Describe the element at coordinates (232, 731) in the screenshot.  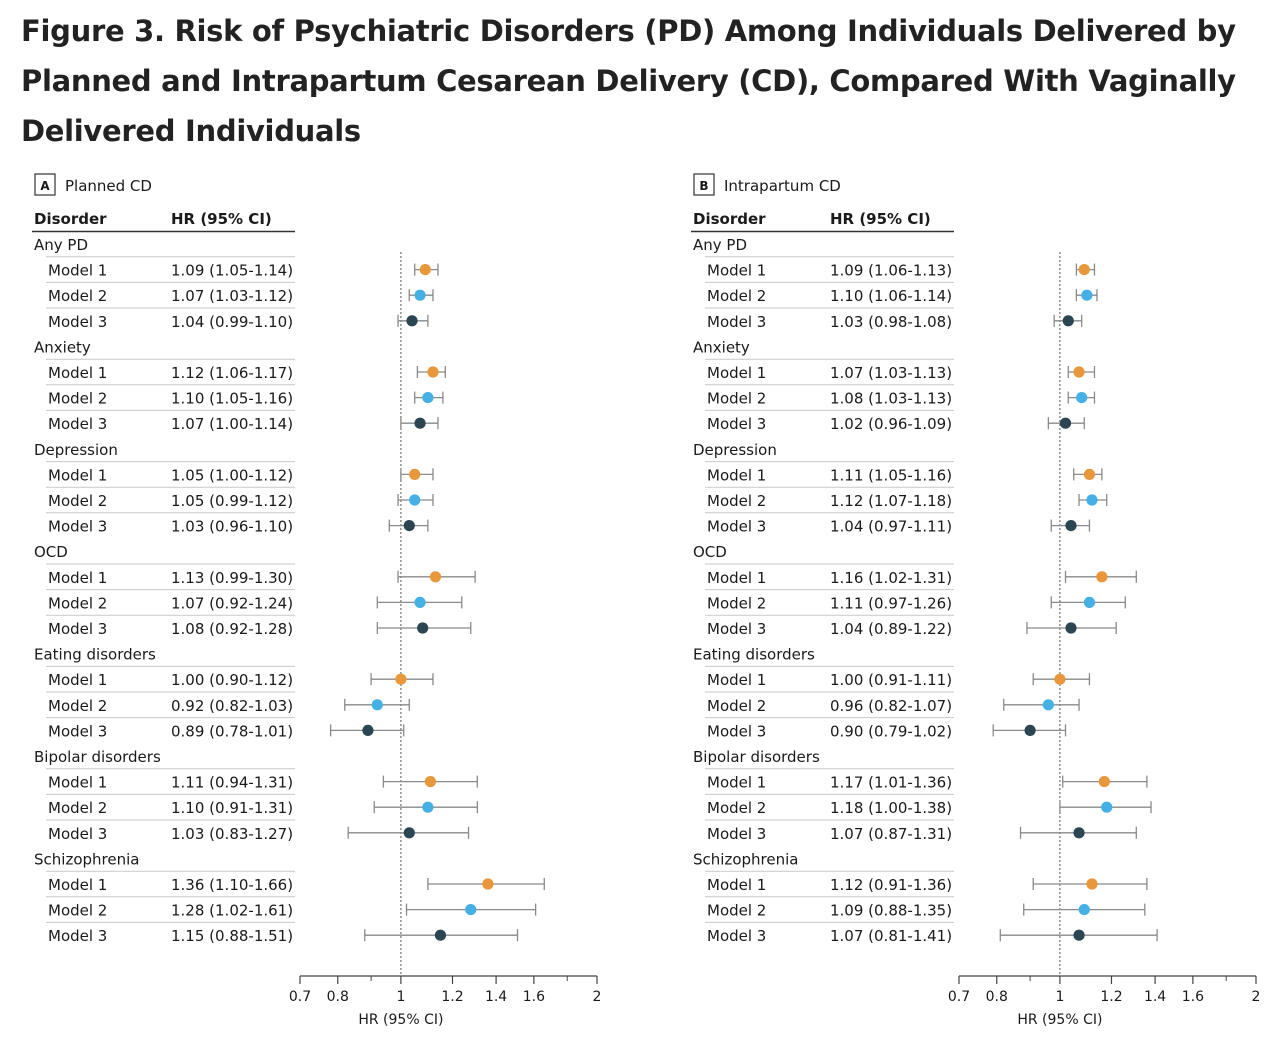
I see `hr-ci-label: 0.89 (0.78-1.01)` at that location.